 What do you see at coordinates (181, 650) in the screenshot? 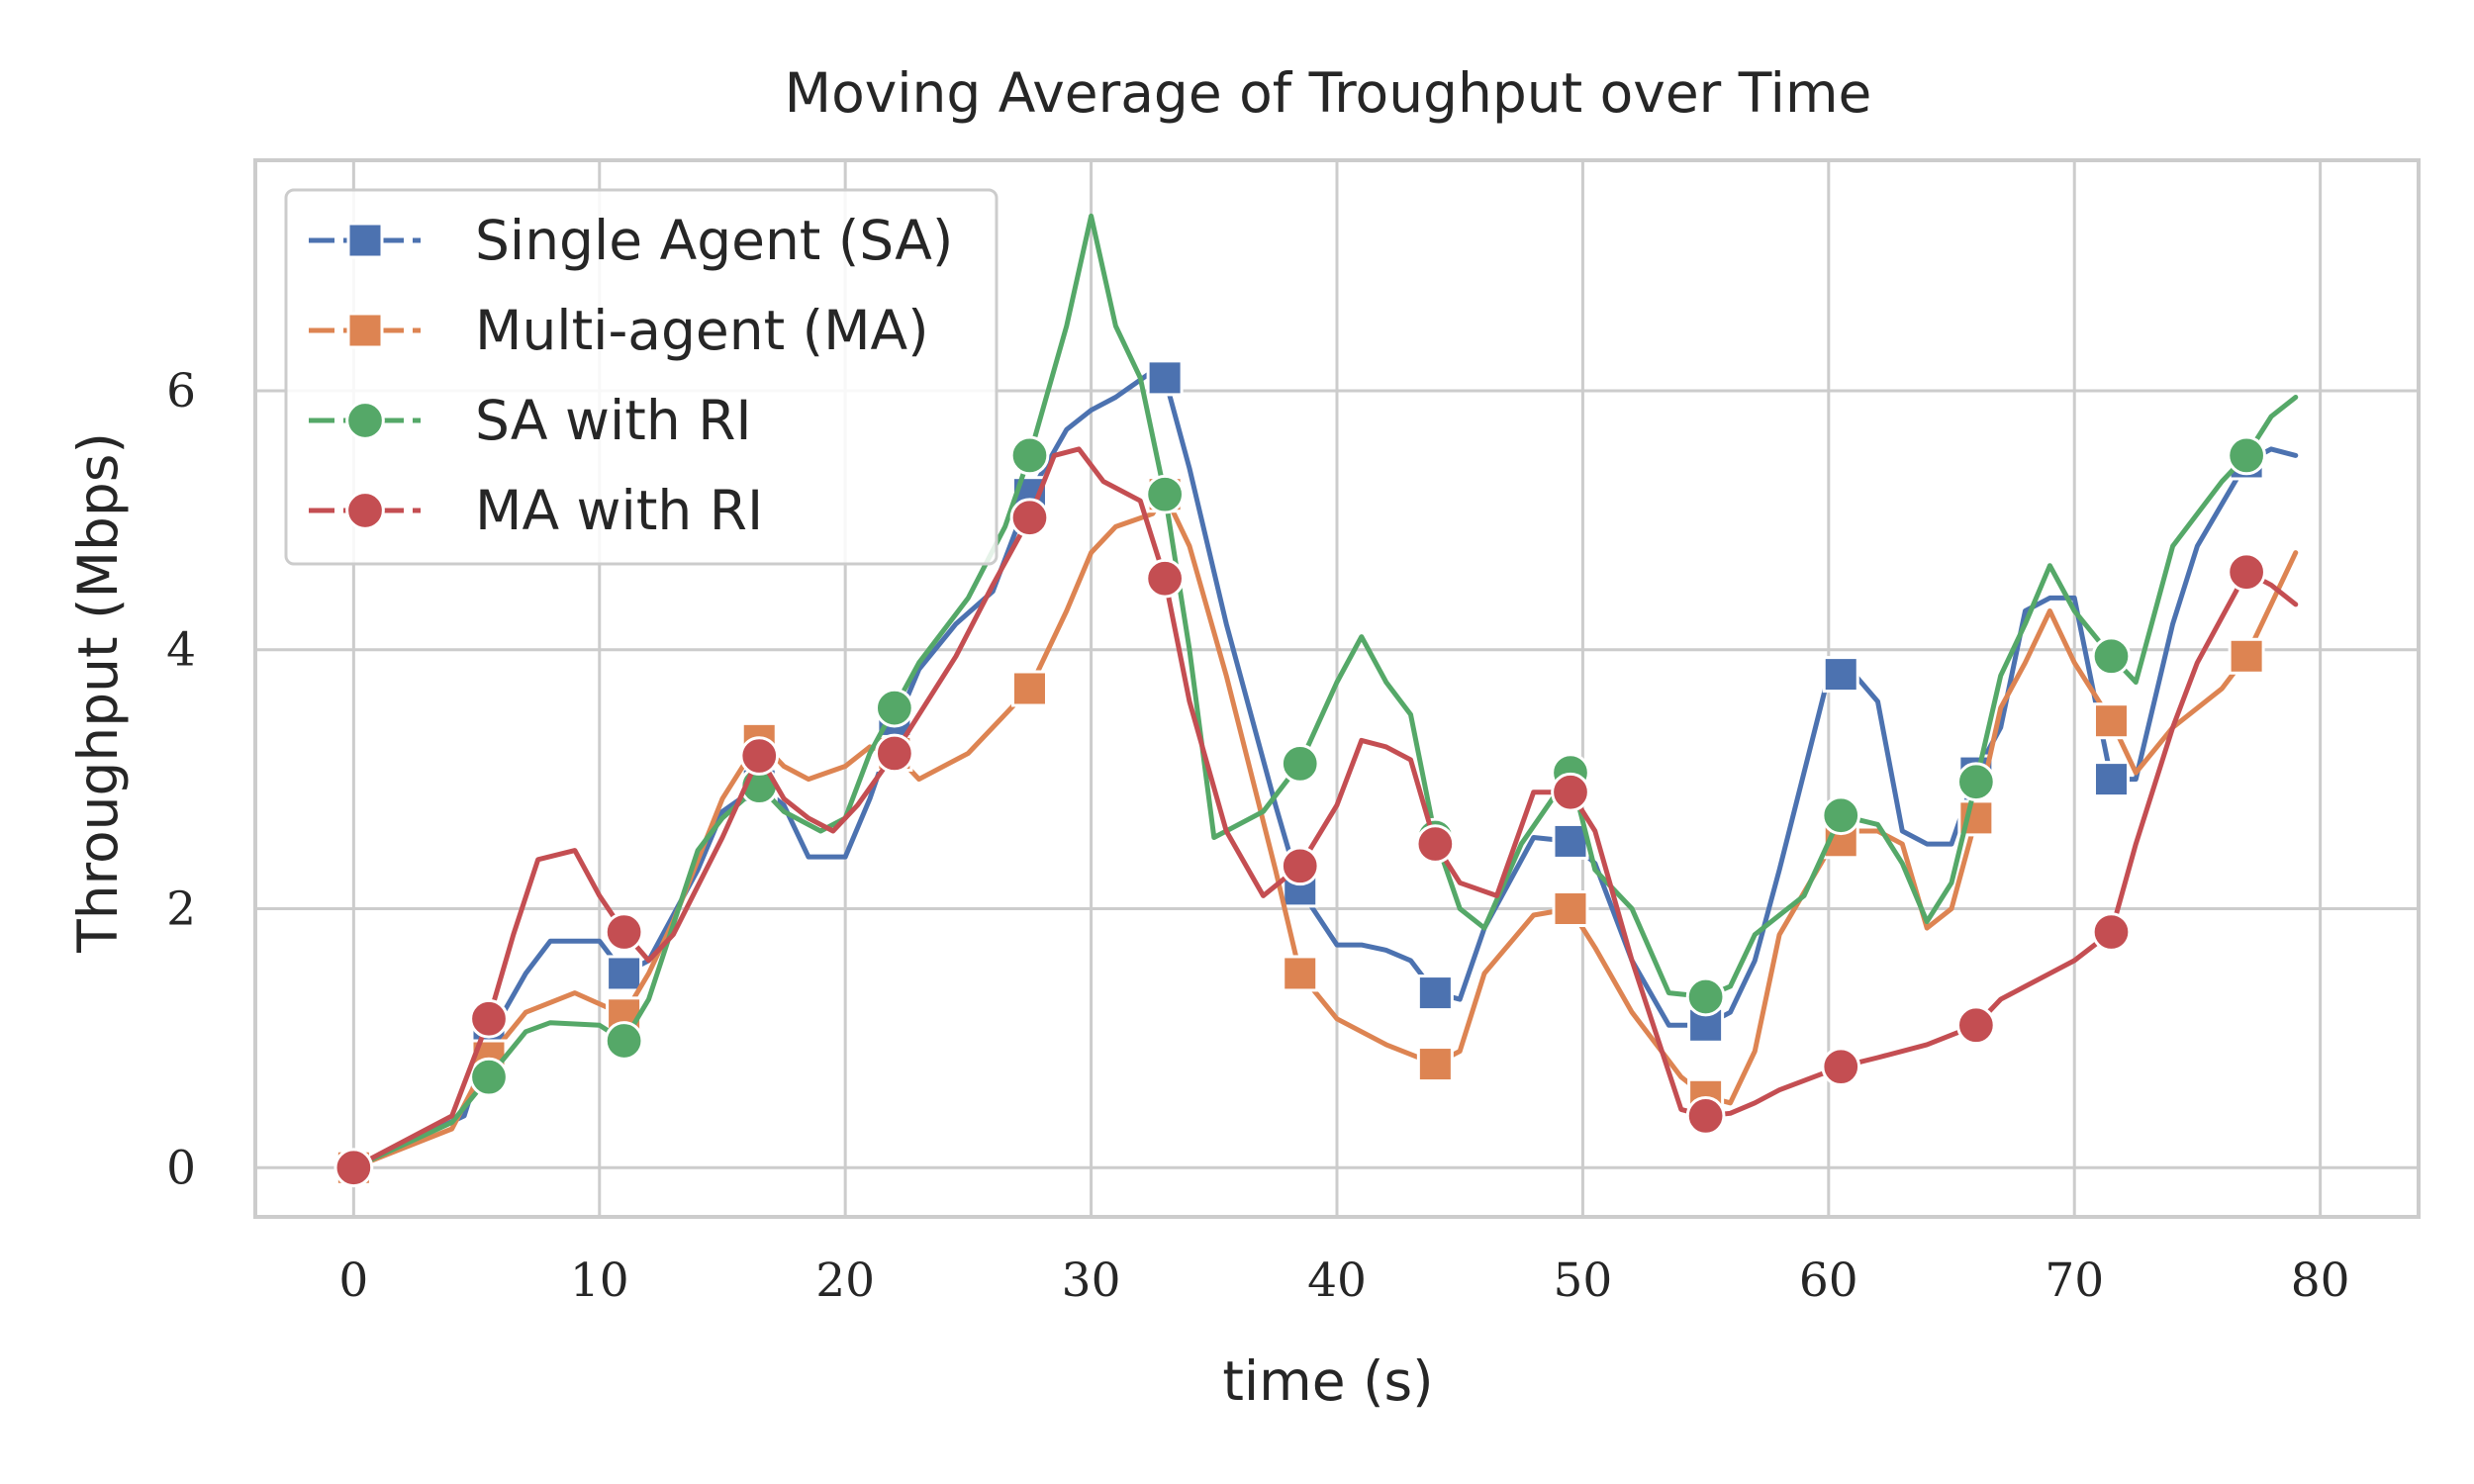
I see `y-tick-label: 4` at bounding box center [181, 650].